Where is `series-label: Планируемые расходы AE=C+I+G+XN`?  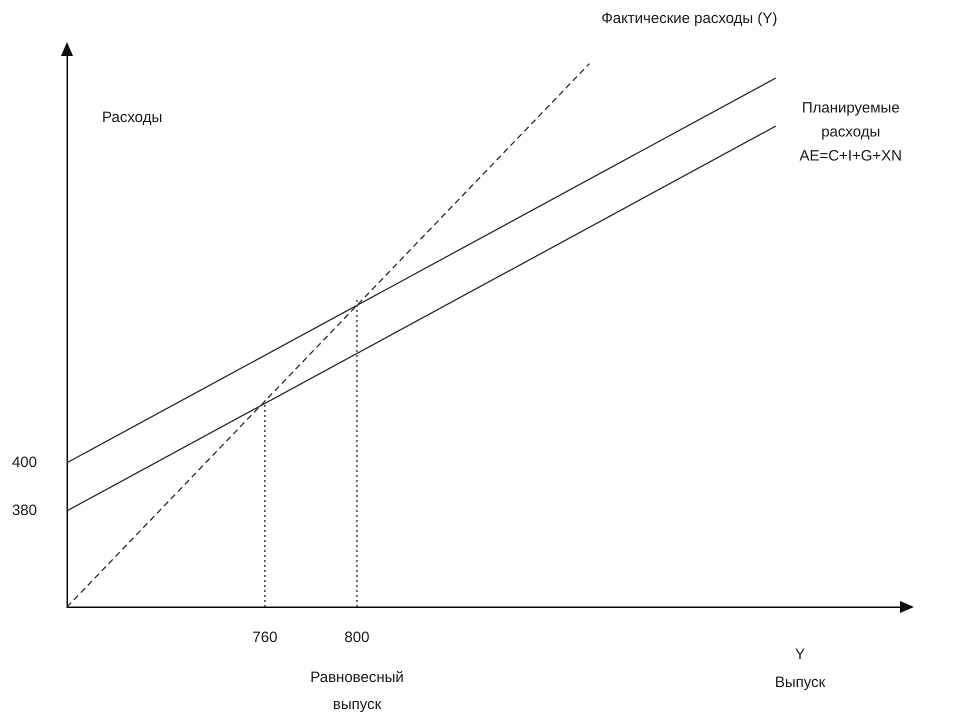
series-label: Планируемые расходы AE=C+I+G+XN is located at coordinates (850, 131).